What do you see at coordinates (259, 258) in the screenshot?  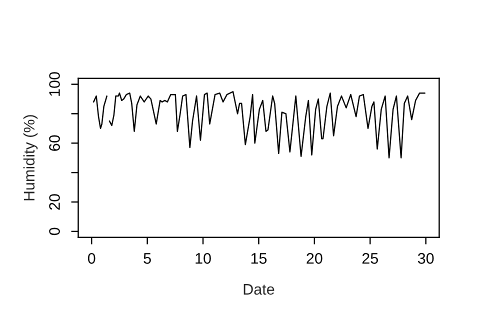 I see `x-tick-label: 15` at bounding box center [259, 258].